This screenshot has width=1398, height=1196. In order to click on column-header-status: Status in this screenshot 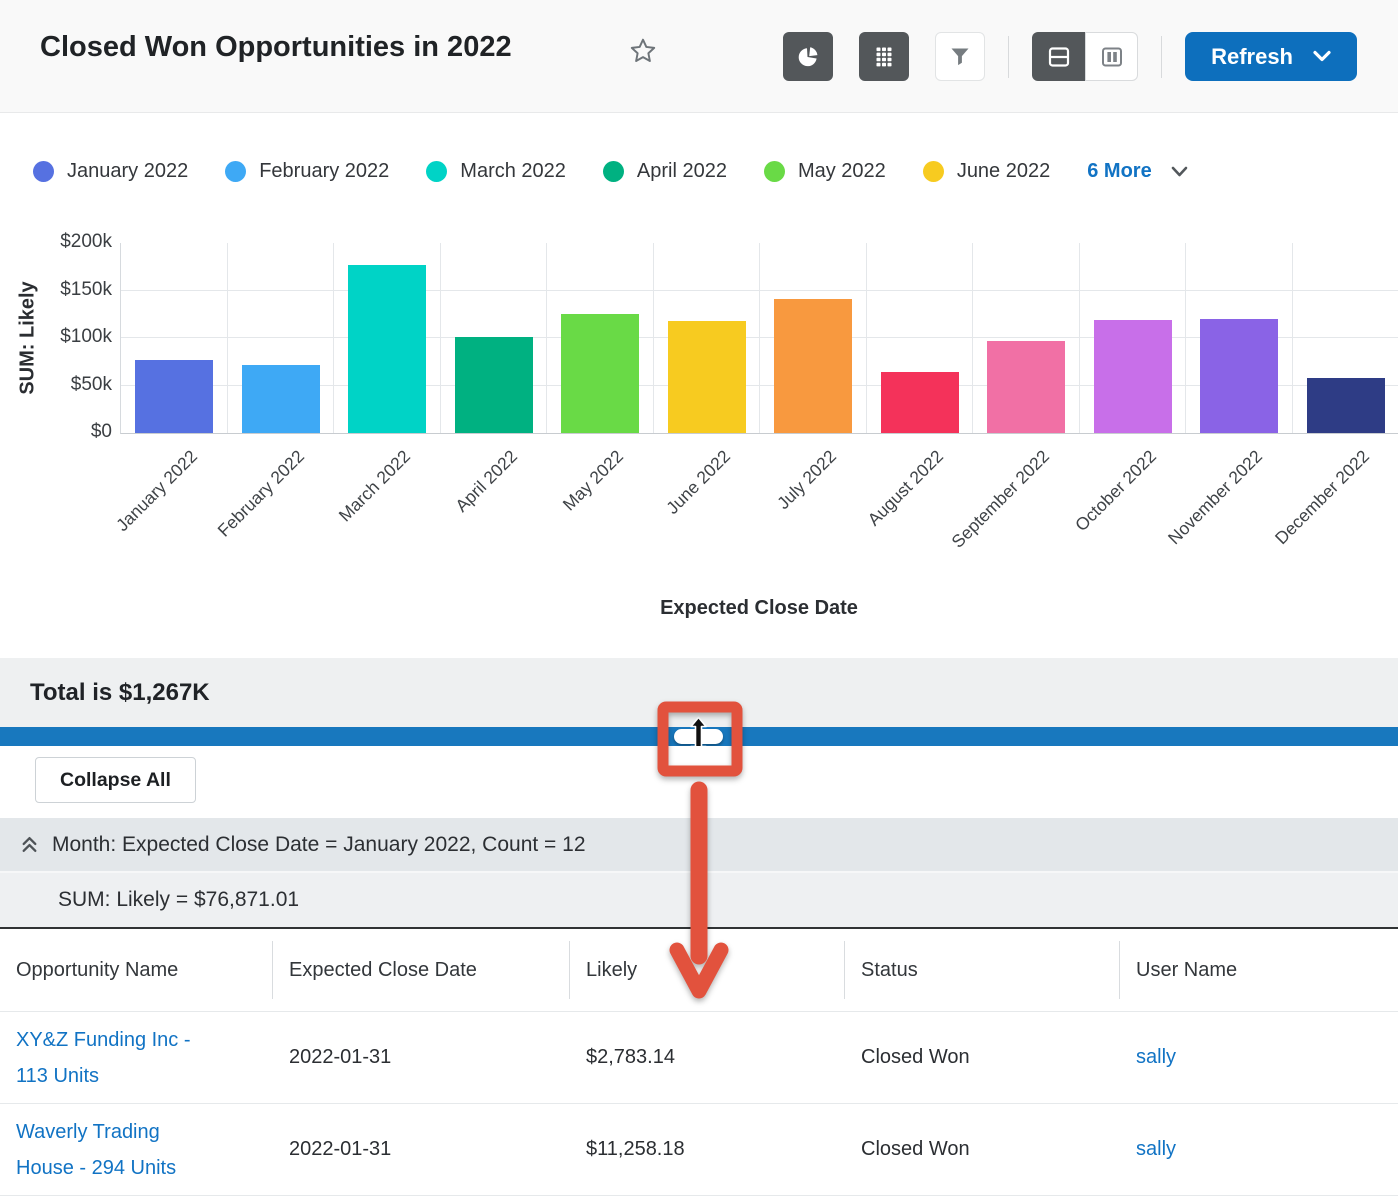, I will do `click(982, 970)`.